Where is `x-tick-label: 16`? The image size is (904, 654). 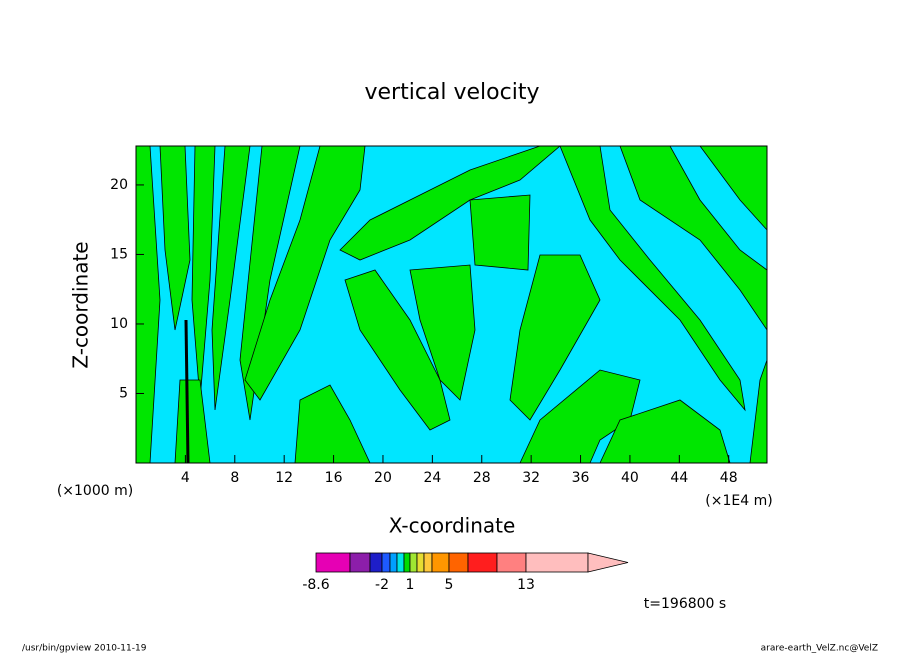
x-tick-label: 16 is located at coordinates (334, 478).